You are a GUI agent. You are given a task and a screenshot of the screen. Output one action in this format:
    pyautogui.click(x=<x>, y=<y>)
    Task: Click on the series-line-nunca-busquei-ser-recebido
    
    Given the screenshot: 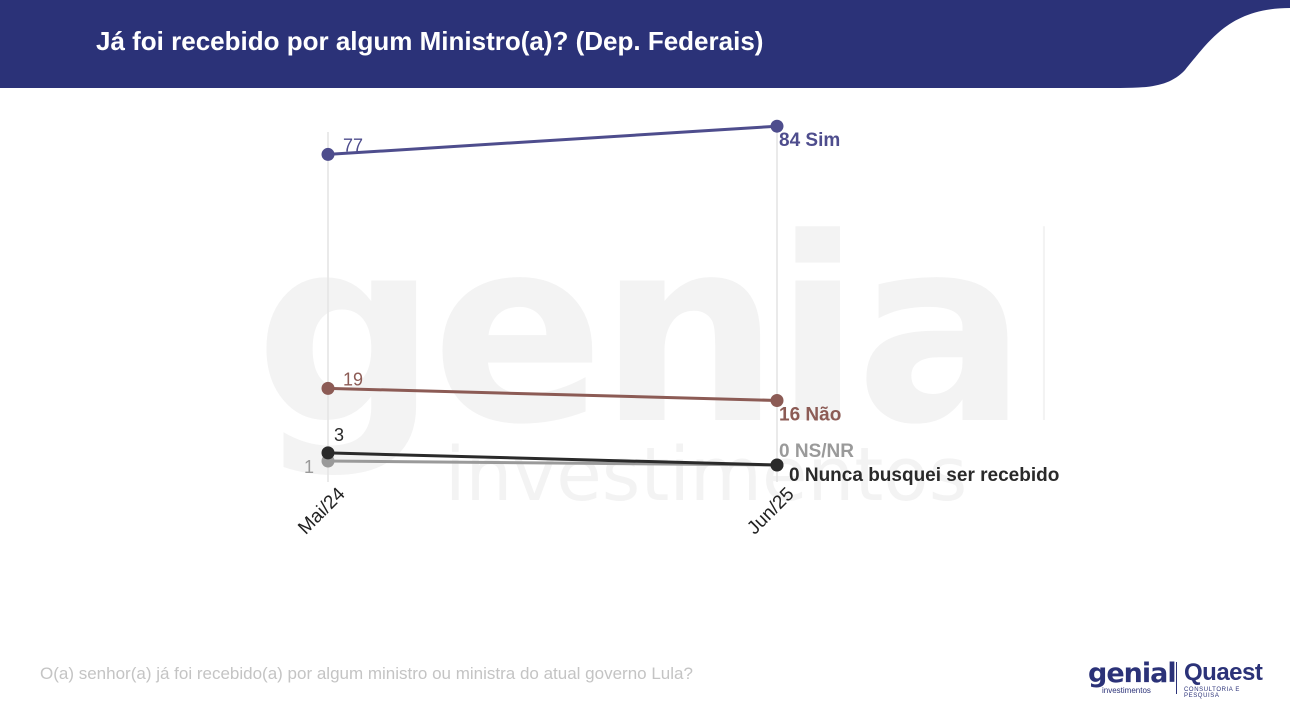 What is the action you would take?
    pyautogui.click(x=552, y=459)
    